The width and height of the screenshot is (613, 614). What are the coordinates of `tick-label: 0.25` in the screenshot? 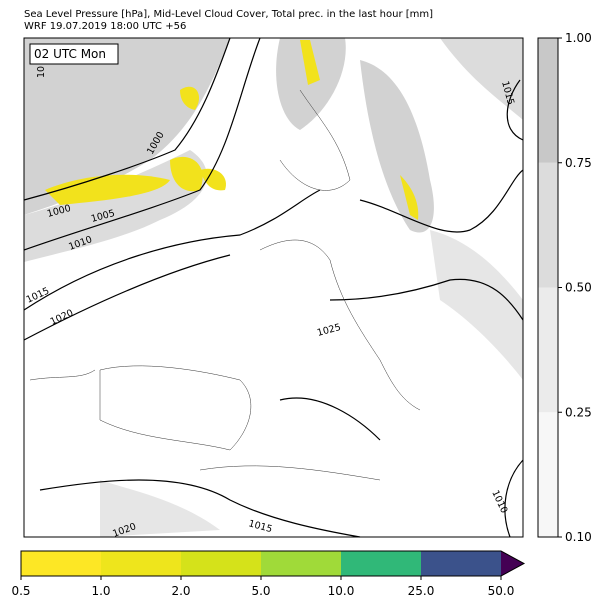 It's located at (578, 412).